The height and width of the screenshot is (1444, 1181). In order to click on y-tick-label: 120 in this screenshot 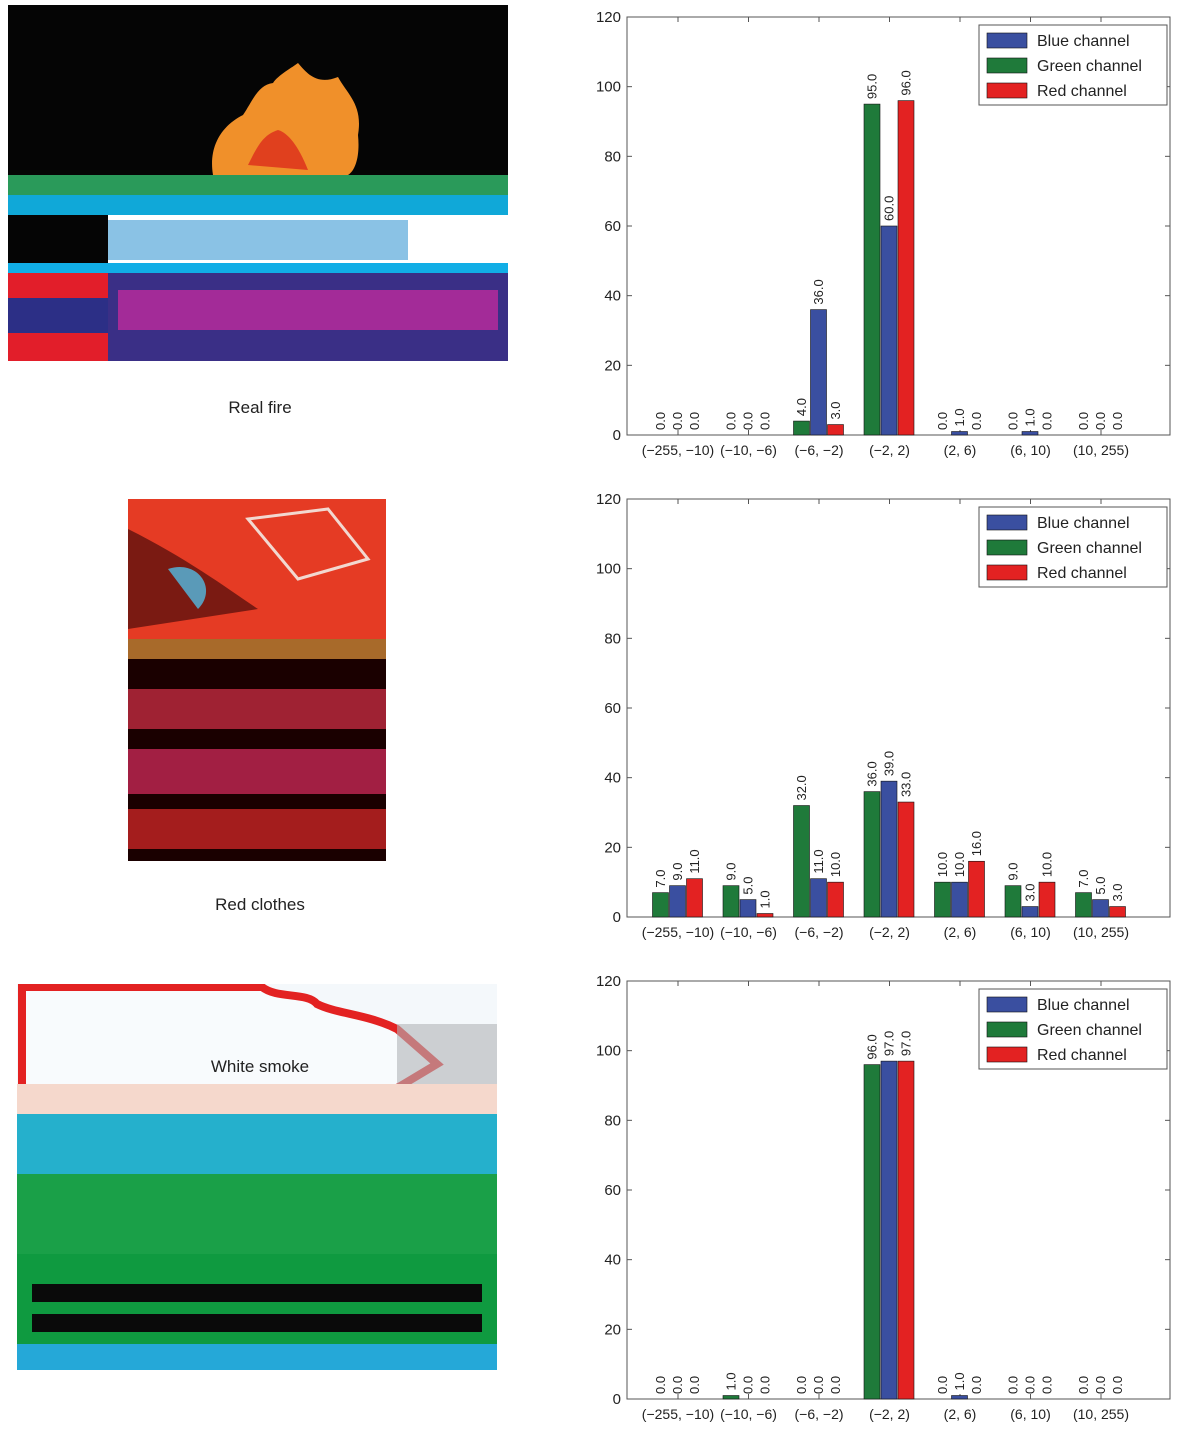, I will do `click(608, 499)`.